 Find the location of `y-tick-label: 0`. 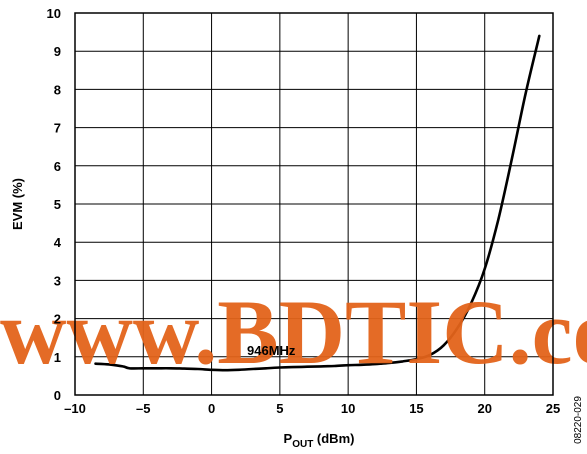

y-tick-label: 0 is located at coordinates (57, 395).